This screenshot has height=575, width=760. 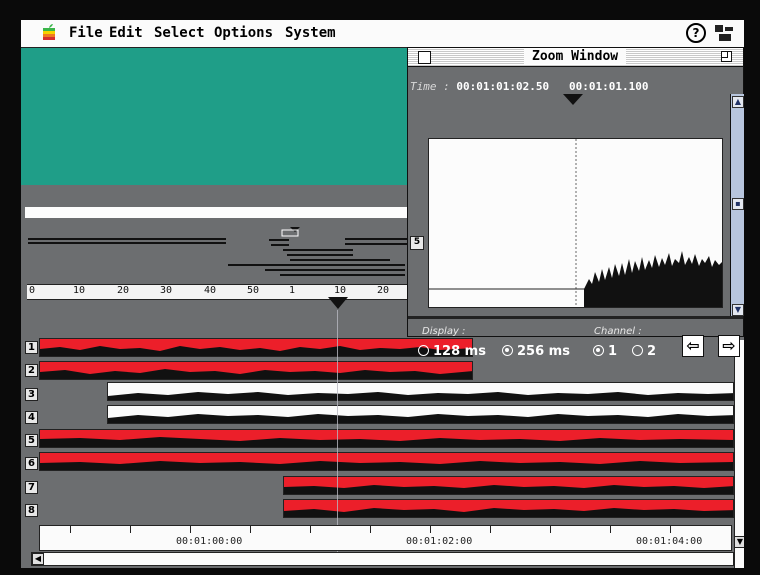 What do you see at coordinates (439, 541) in the screenshot?
I see `timecode-label: 00:01:02:00` at bounding box center [439, 541].